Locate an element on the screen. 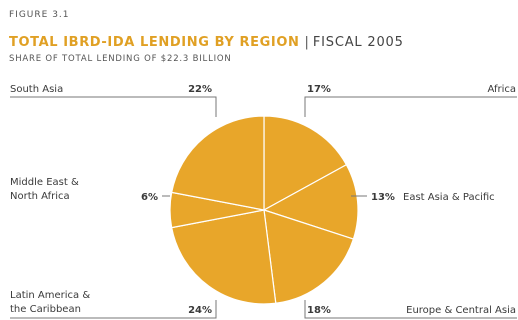 Image resolution: width=518 pixels, height=320 pixels. slice-percent-latin-america-and-the-caribbean: 24% is located at coordinates (200, 310).